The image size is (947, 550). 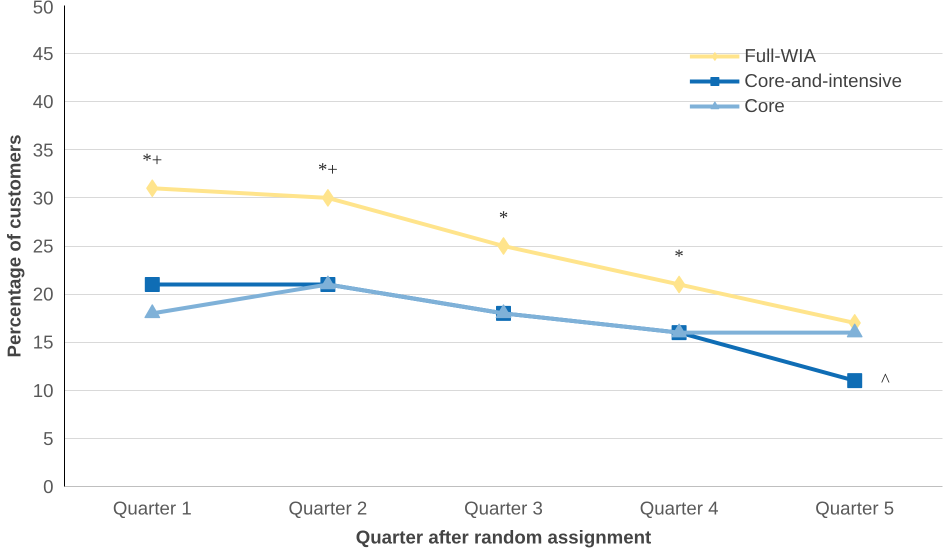 I want to click on x-axis-title: Quarter after random assignment, so click(x=504, y=537).